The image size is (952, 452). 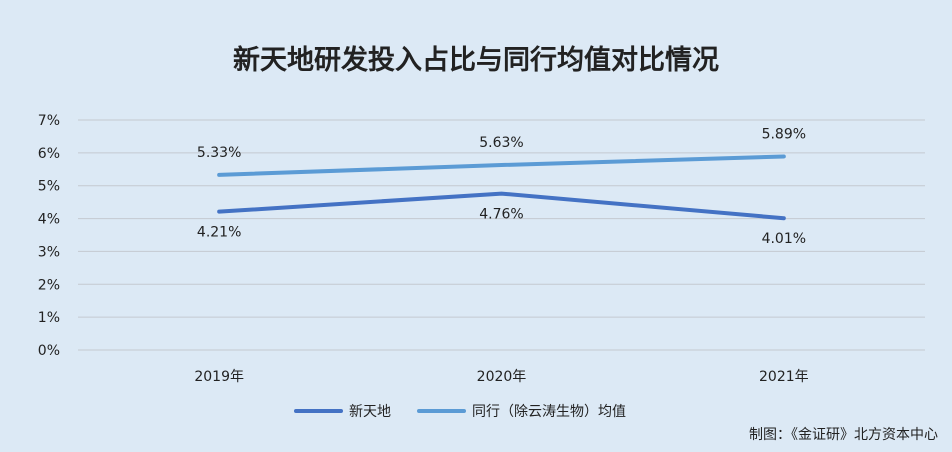 What do you see at coordinates (501, 143) in the screenshot?
I see `data-label: 5.63%` at bounding box center [501, 143].